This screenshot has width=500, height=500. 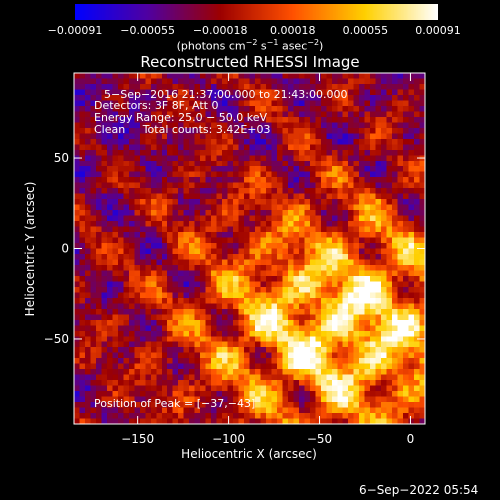 What do you see at coordinates (419, 490) in the screenshot?
I see `footer-timestamp: 6−Sep−2022 05:54` at bounding box center [419, 490].